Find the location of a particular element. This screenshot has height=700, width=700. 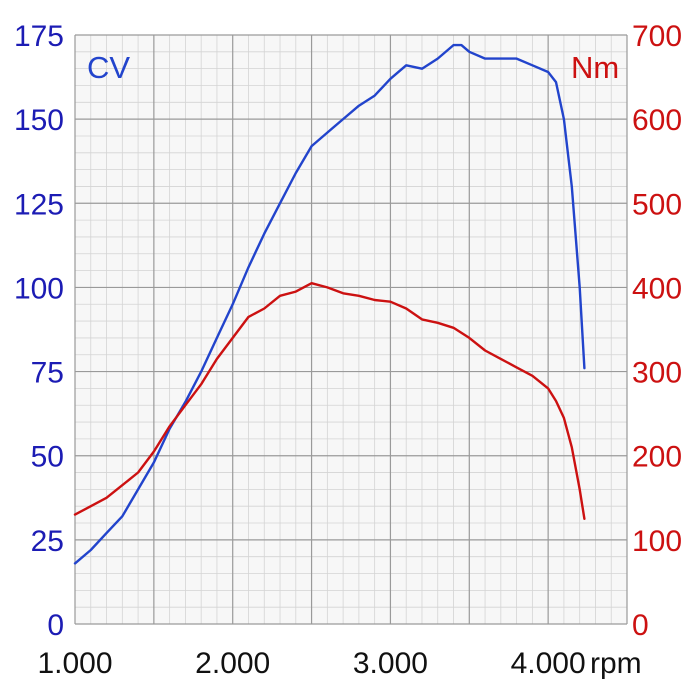

left-axis-ticks: 0 25 50 75 100 125 150 175 is located at coordinates (39, 331).